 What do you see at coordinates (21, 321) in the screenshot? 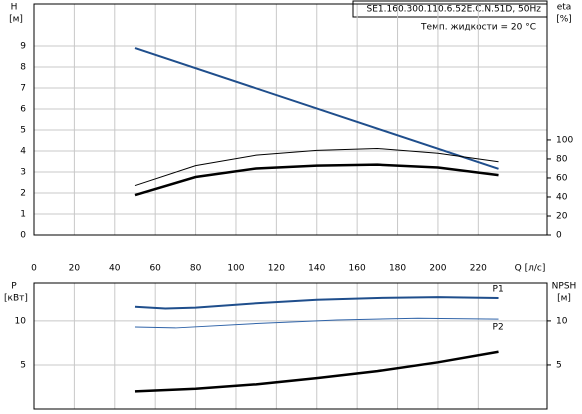
I see `y-tick-label: 10` at bounding box center [21, 321].